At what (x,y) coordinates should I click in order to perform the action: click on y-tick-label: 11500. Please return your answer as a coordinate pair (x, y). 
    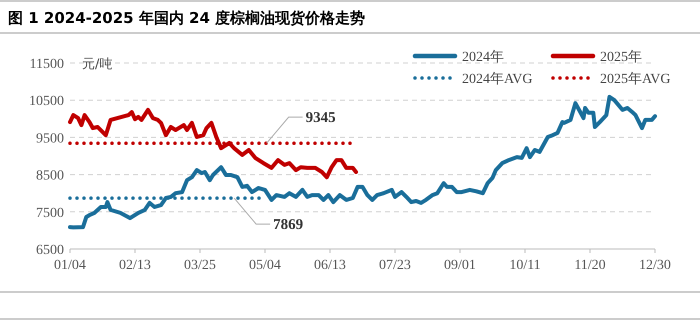
    Looking at the image, I should click on (47, 64).